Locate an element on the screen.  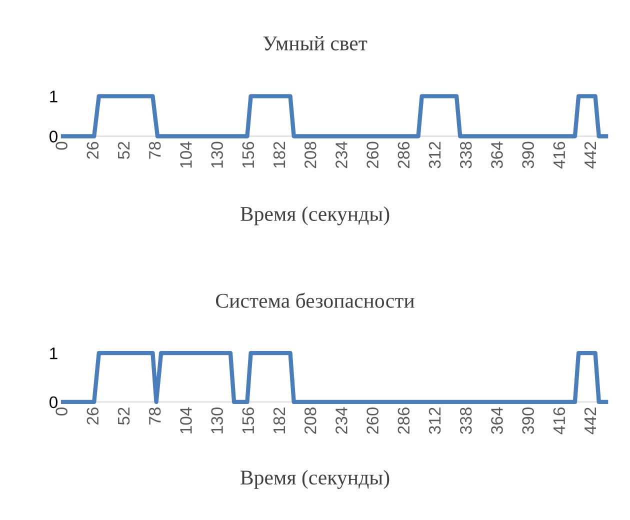
chart-title: Система безопасности is located at coordinates (315, 300).